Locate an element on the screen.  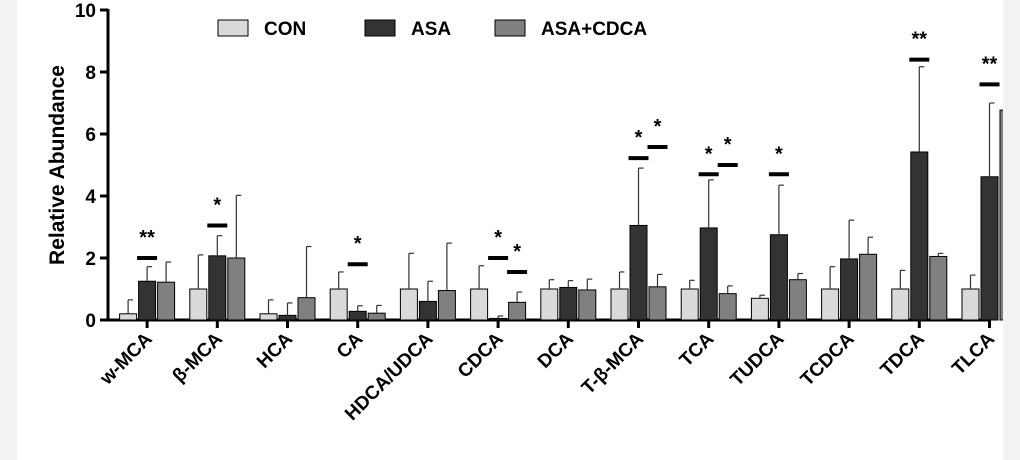
x-category-label: β-MCA is located at coordinates (198, 357).